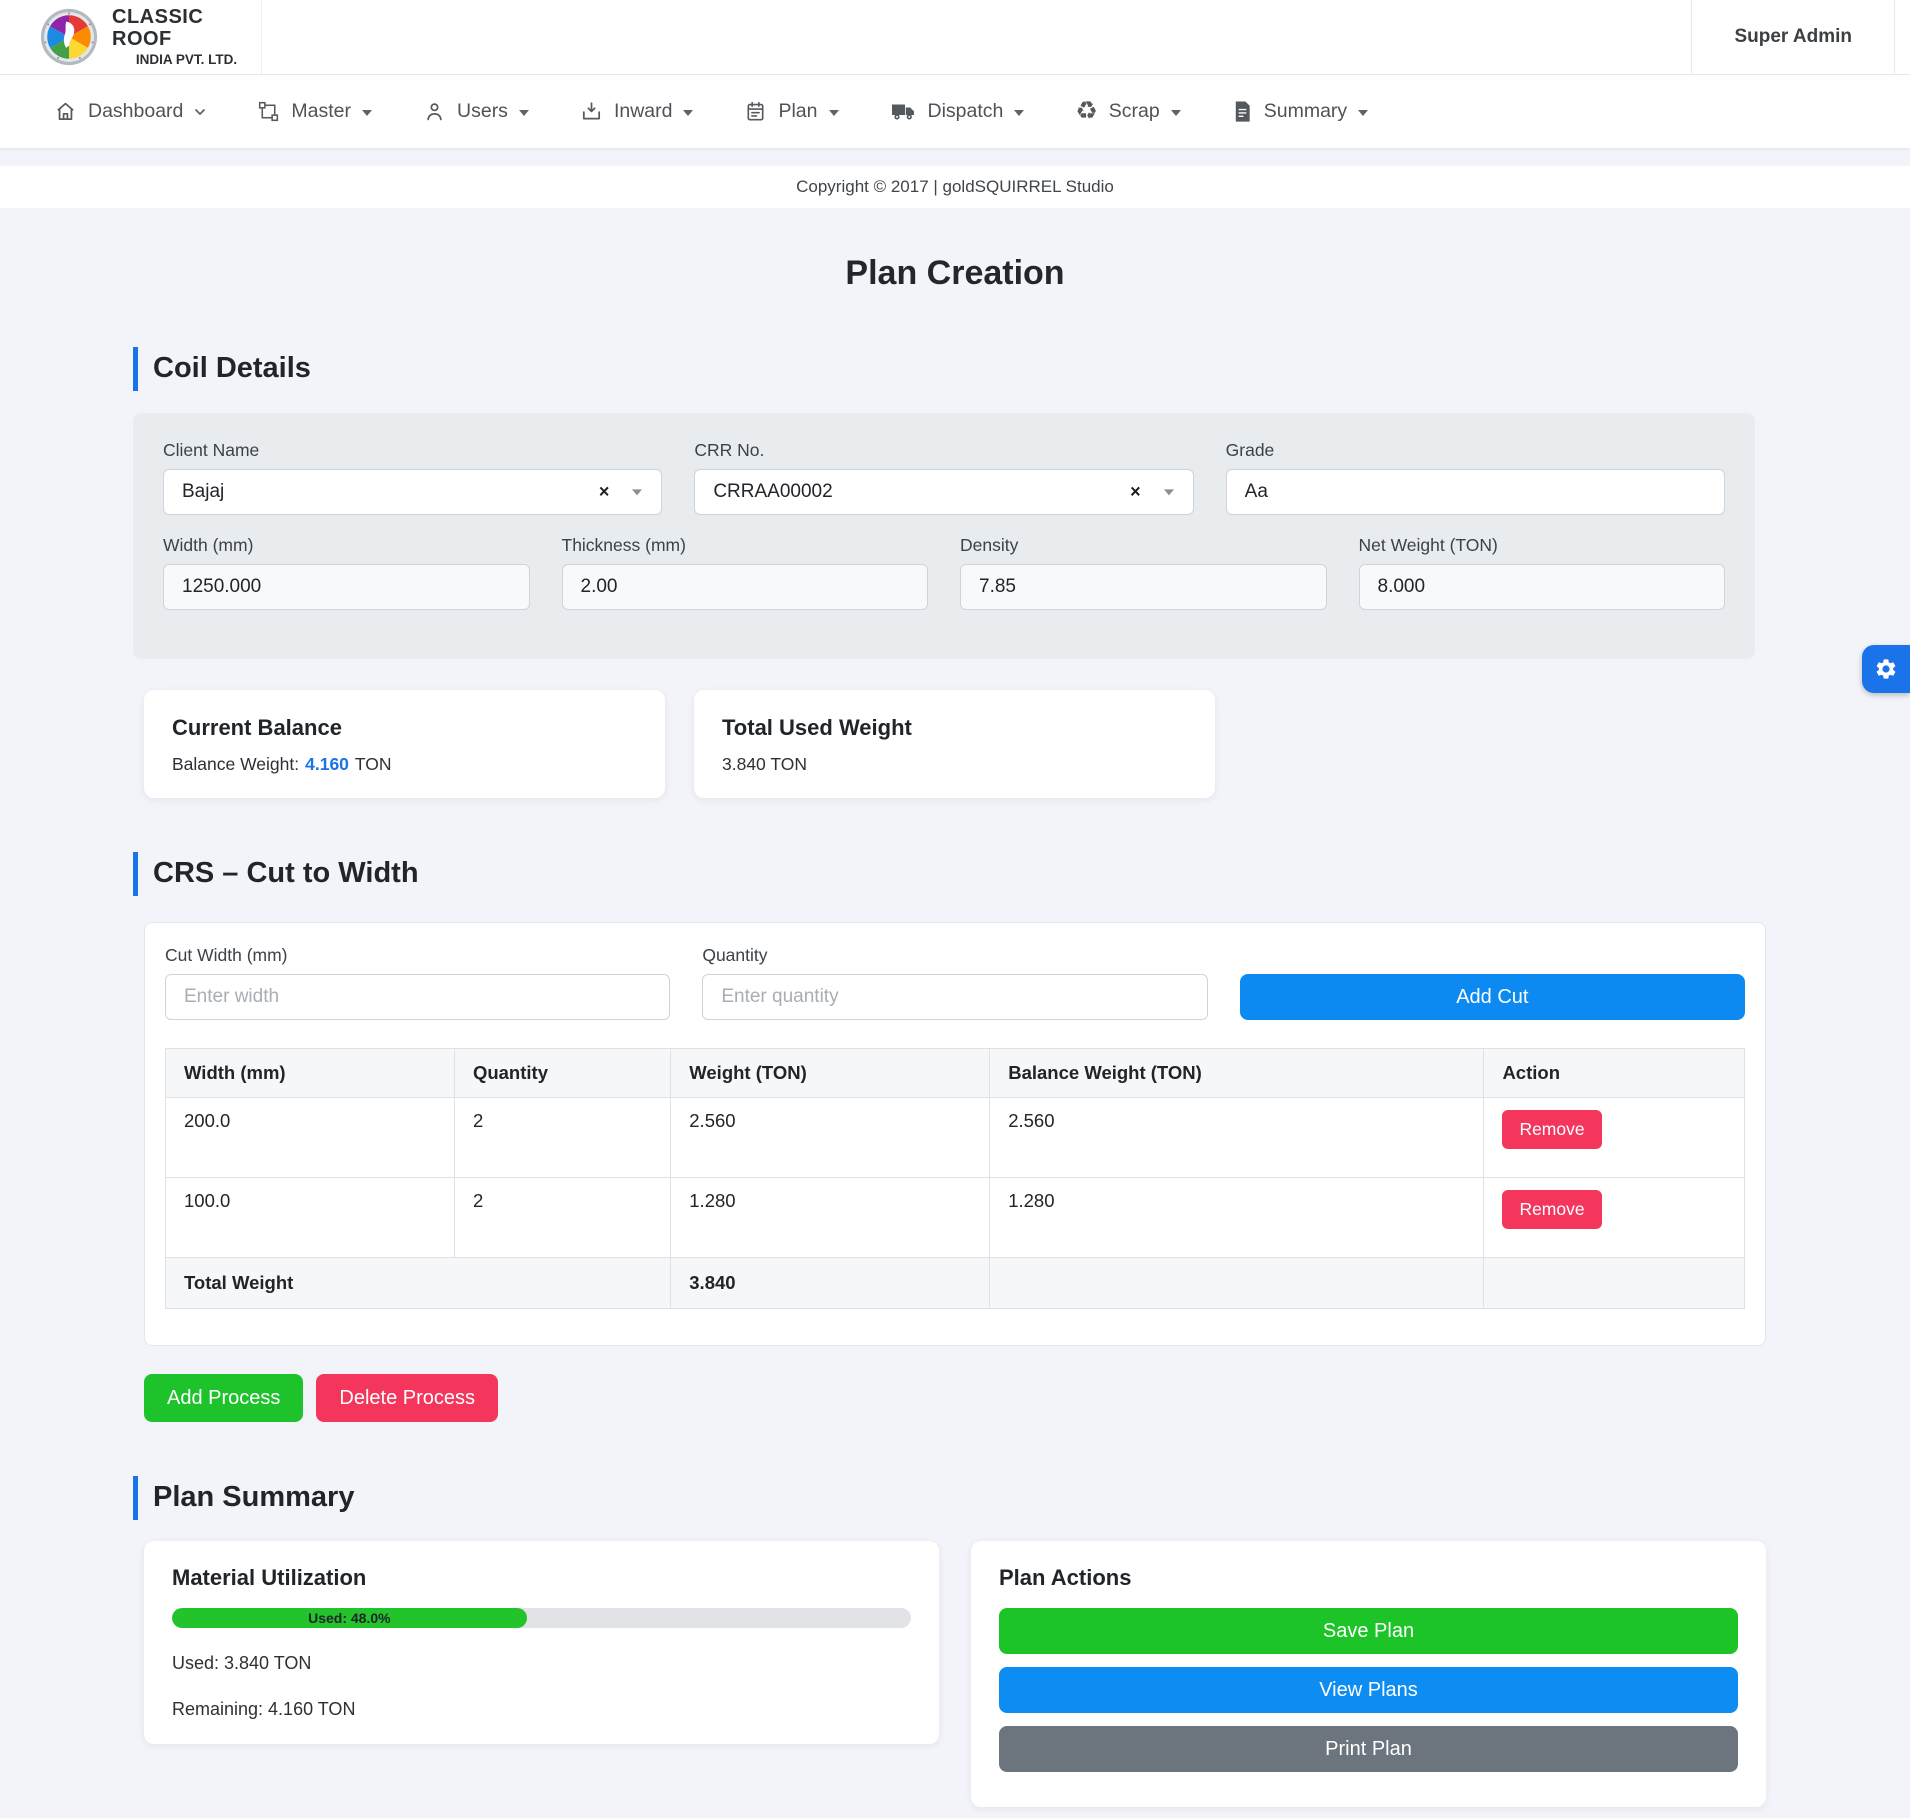  Describe the element at coordinates (1237, 1217) in the screenshot. I see `cell-balance: 1.280` at that location.